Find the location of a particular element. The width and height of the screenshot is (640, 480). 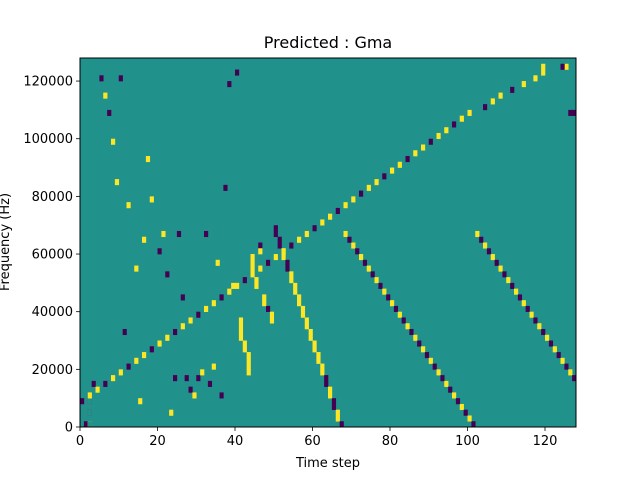

x-tick-label: 100 is located at coordinates (467, 441).